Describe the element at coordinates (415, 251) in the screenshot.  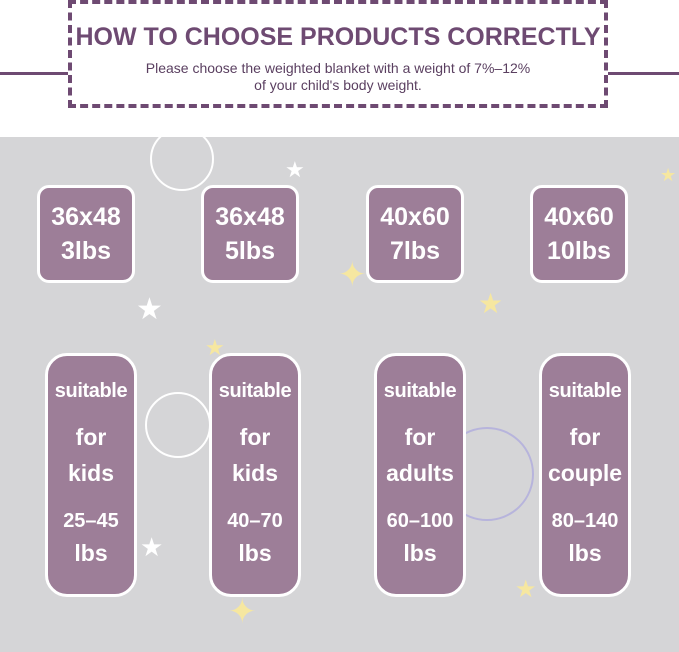
I see `size-weight: 7lbs` at that location.